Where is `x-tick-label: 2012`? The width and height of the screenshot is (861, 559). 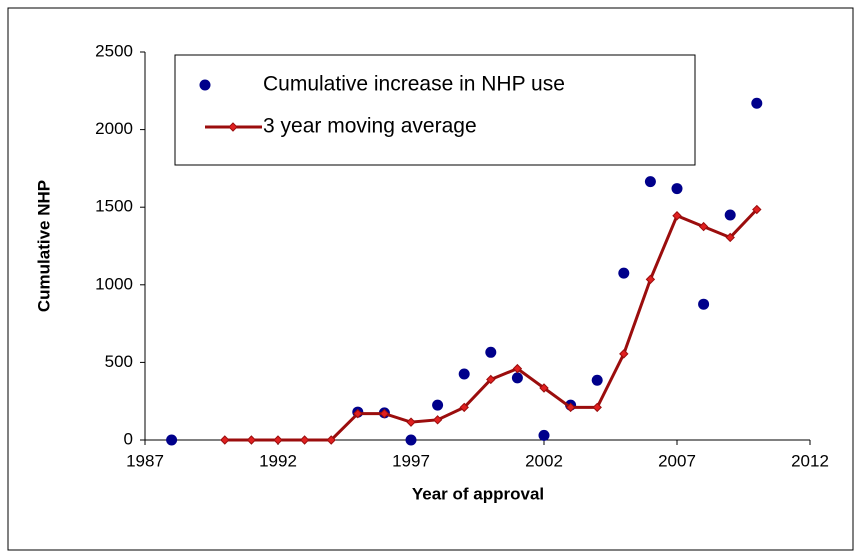 x-tick-label: 2012 is located at coordinates (810, 460).